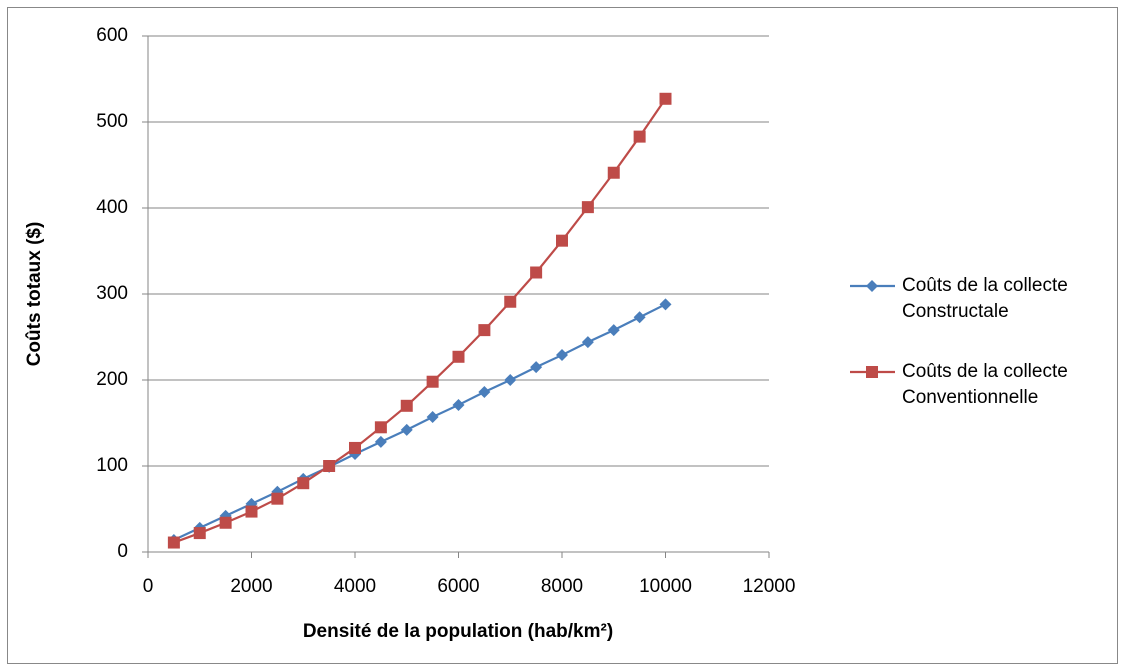 The width and height of the screenshot is (1126, 671). I want to click on x-tick-label: 2000, so click(251, 586).